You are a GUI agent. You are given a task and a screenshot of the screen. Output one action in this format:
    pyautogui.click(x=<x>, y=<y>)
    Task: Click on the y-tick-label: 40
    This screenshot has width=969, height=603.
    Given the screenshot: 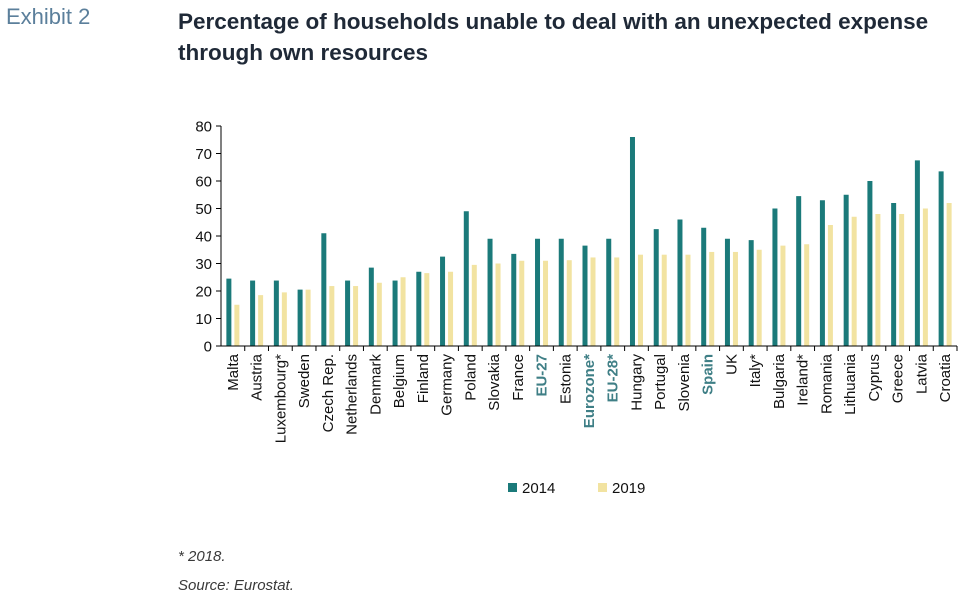 What is the action you would take?
    pyautogui.click(x=203, y=237)
    